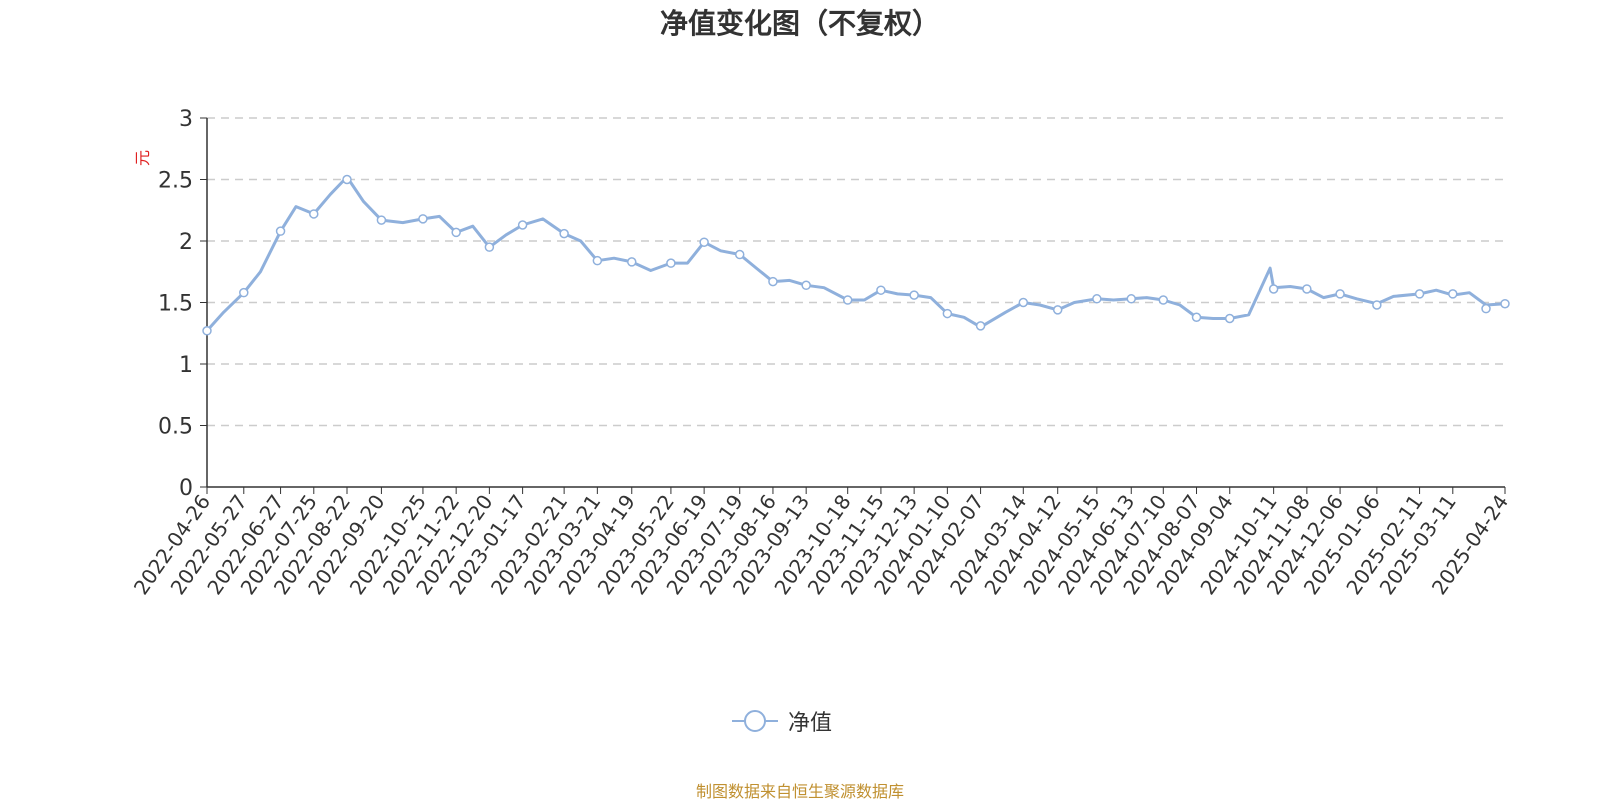 The image size is (1600, 802). I want to click on y-tick-label: 3, so click(186, 119).